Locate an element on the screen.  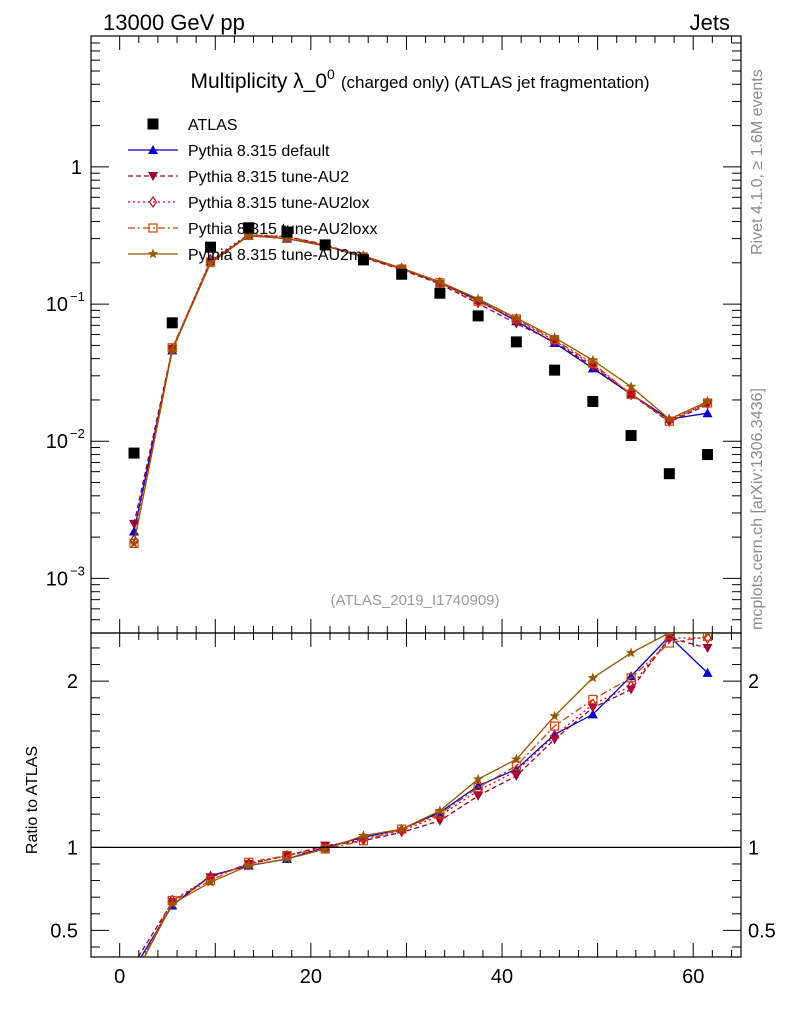
ratio-y-tick-label-right: 2 is located at coordinates (753, 682).